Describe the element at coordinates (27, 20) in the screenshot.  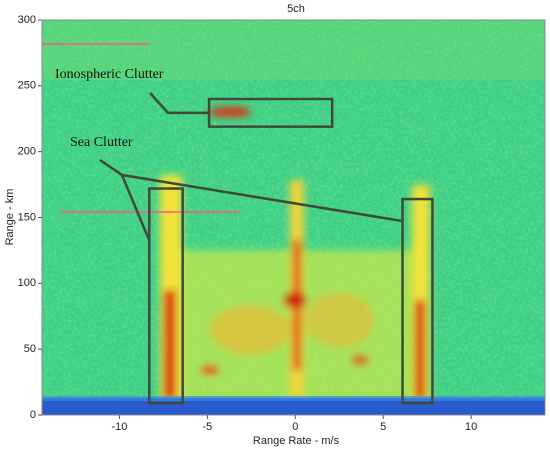
I see `y-tick-label: 300` at that location.